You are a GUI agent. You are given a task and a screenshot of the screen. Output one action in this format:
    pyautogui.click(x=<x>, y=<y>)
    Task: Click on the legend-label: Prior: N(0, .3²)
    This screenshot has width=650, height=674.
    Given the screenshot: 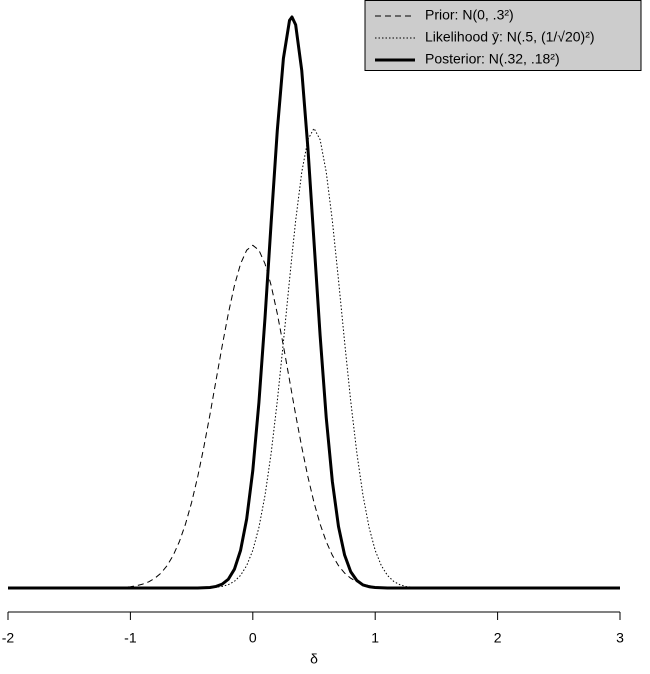 What is the action you would take?
    pyautogui.click(x=469, y=15)
    